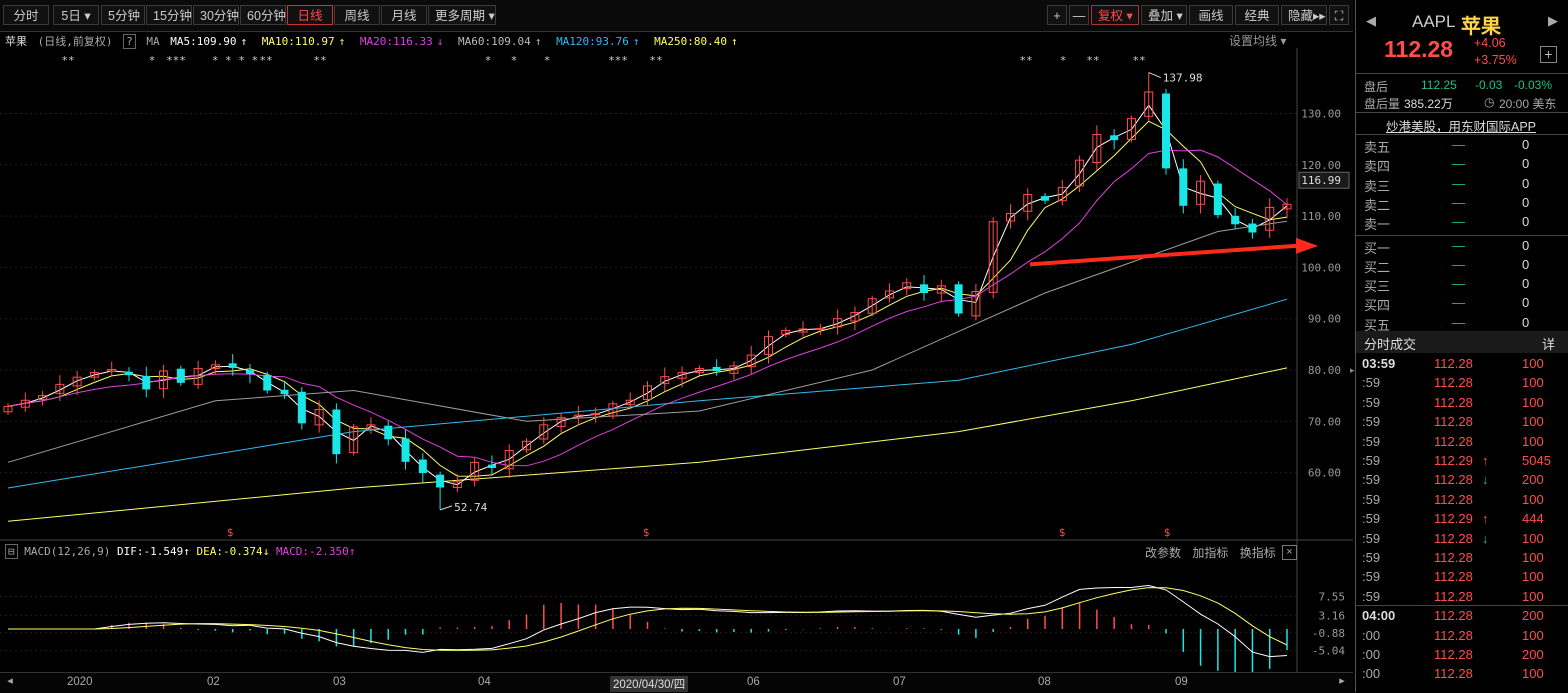 The width and height of the screenshot is (1568, 693). I want to click on fullscreen-icon: ⛶, so click(1339, 15).